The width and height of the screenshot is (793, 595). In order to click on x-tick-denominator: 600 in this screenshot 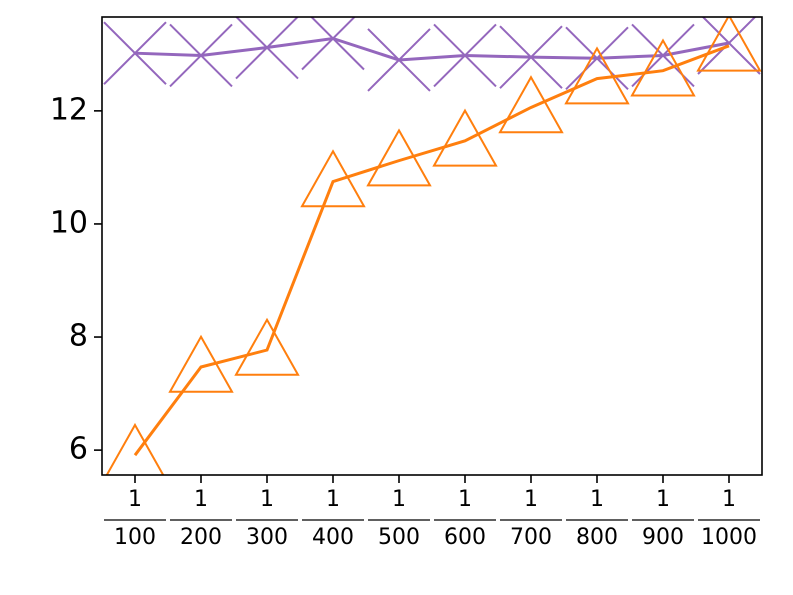, I will do `click(465, 537)`.